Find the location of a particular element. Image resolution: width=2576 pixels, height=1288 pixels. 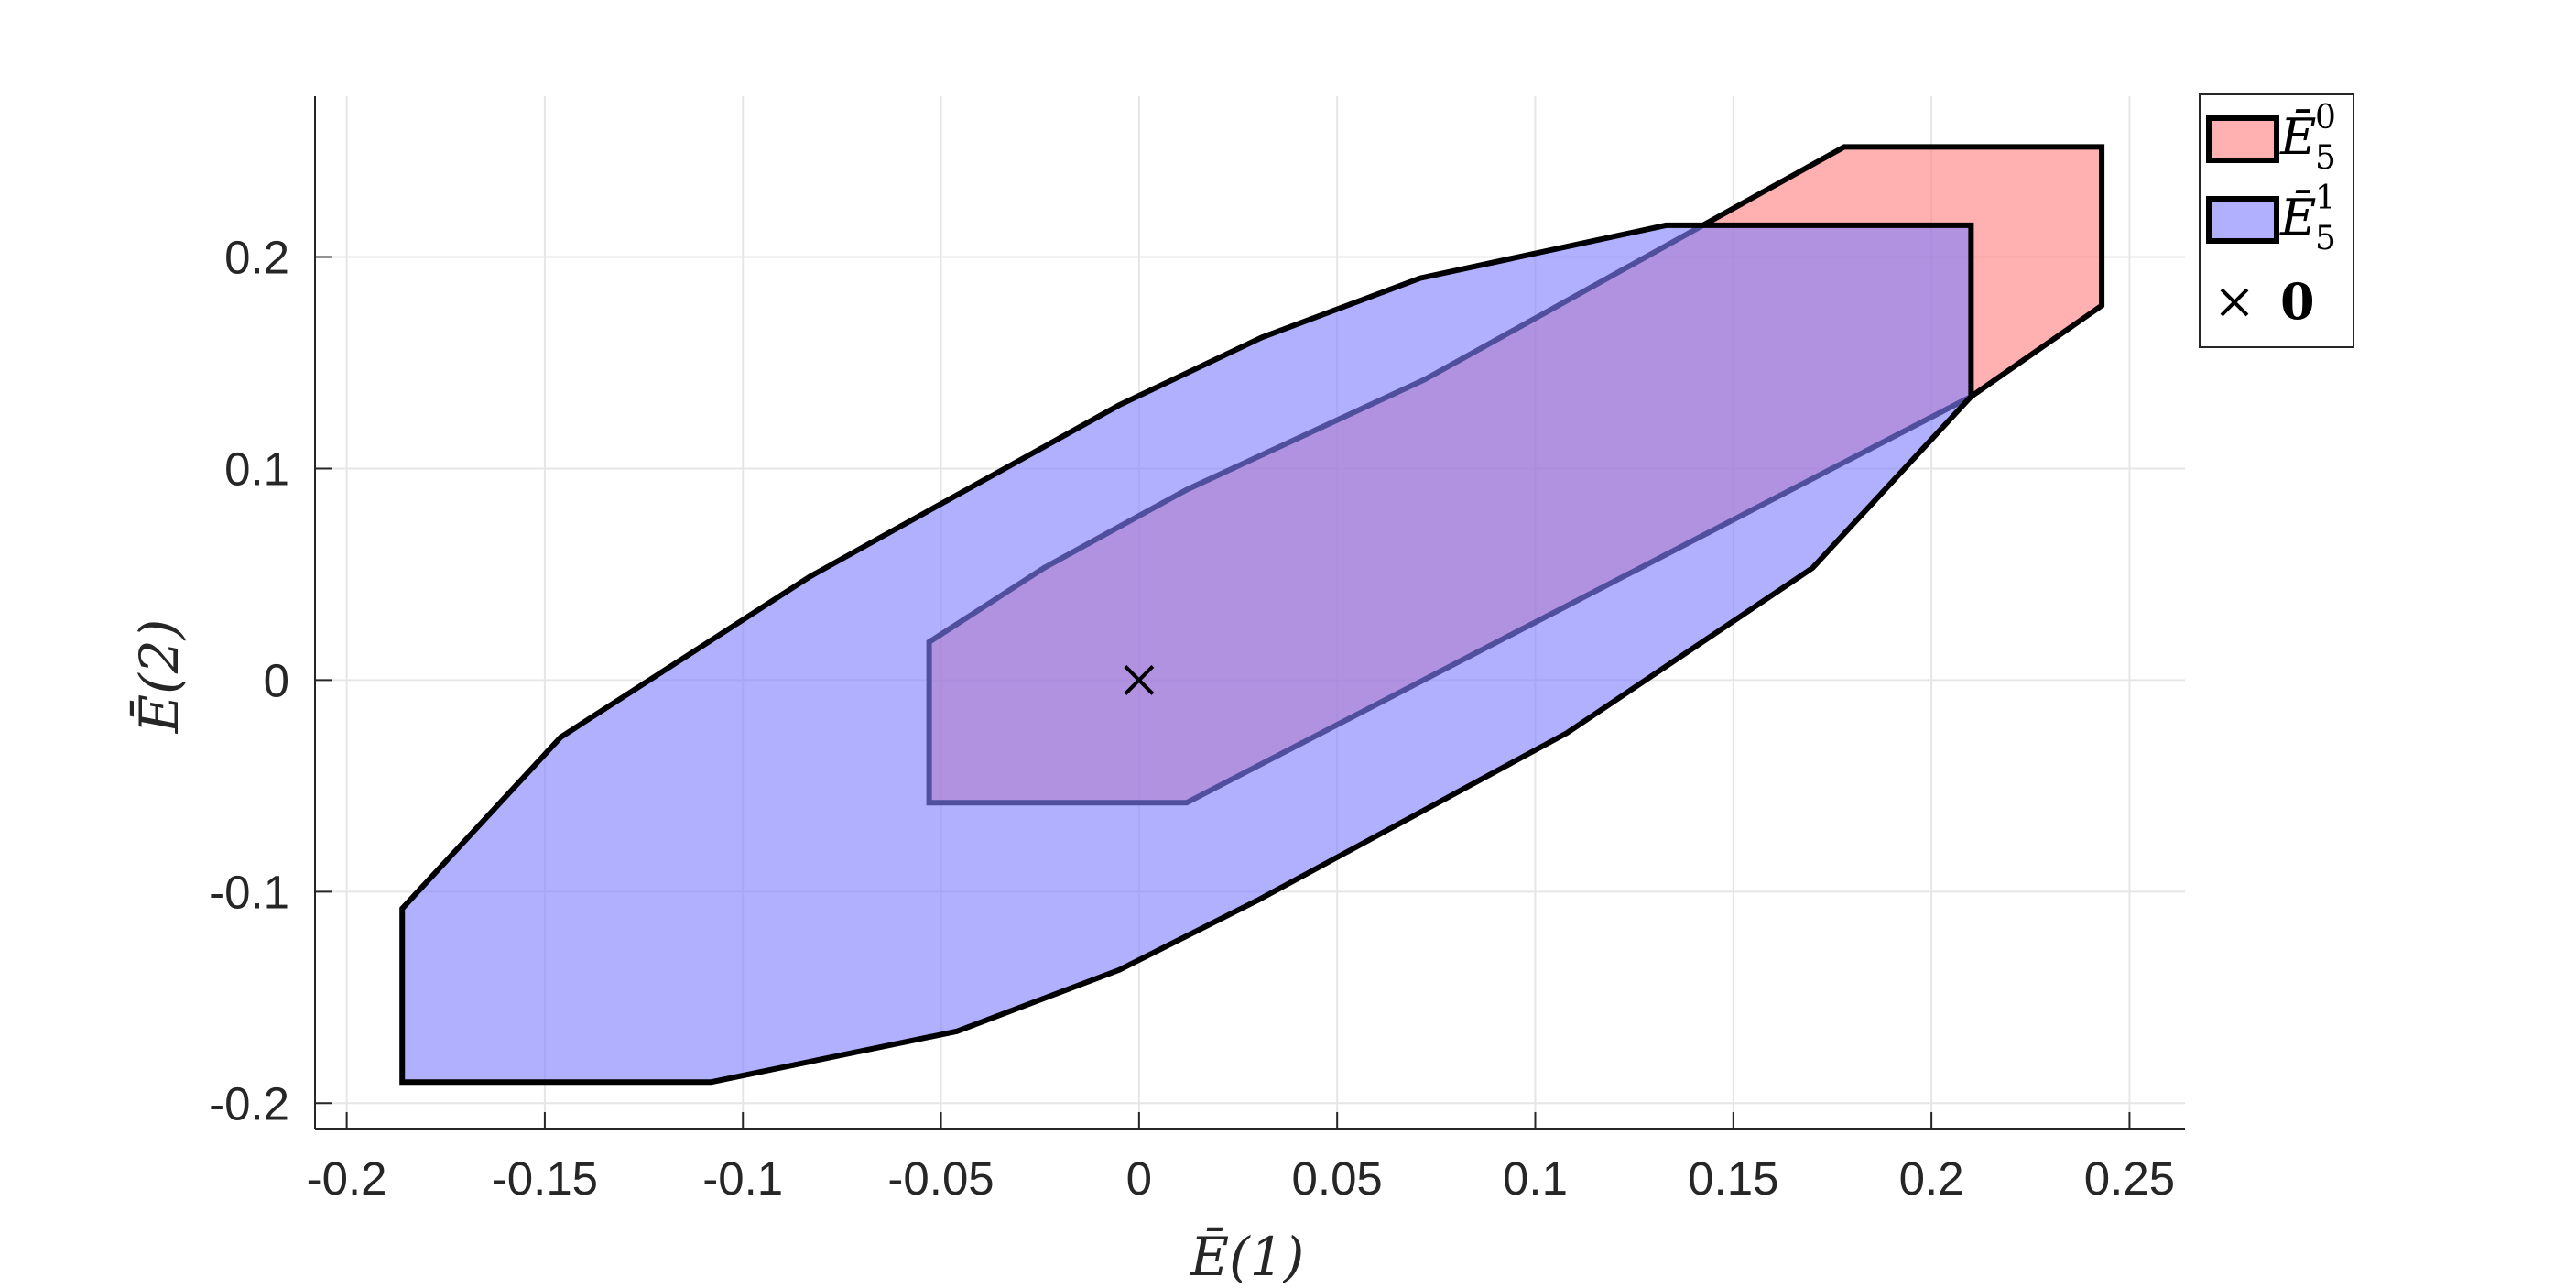

legend-label-0-sub: 5 is located at coordinates (2325, 158).